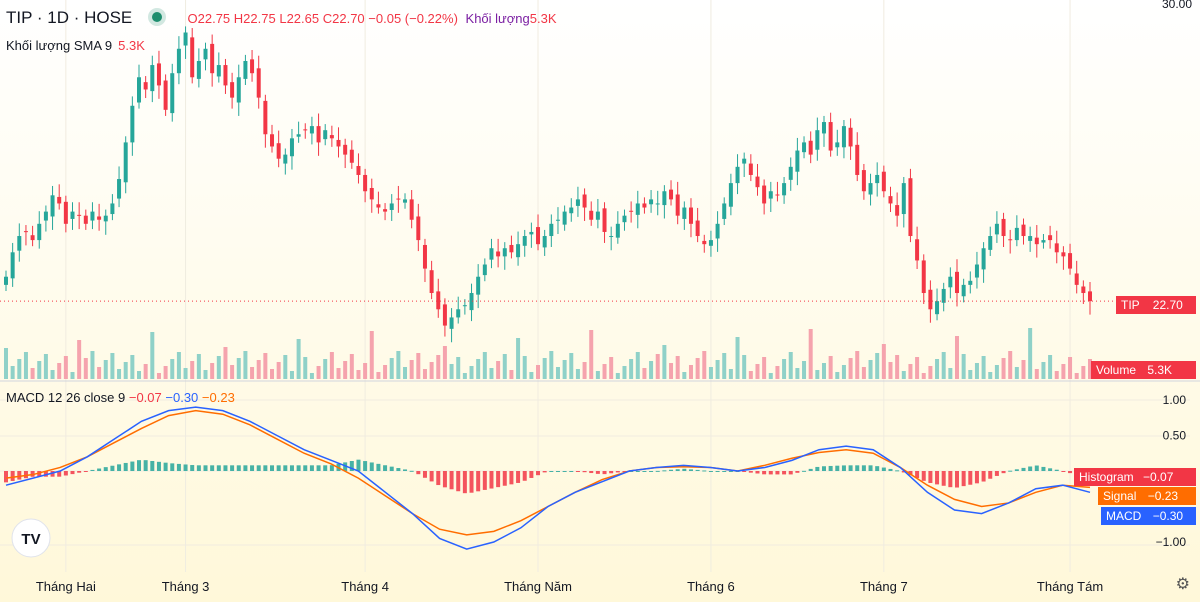 The height and width of the screenshot is (602, 1200). What do you see at coordinates (1158, 477) in the screenshot?
I see `histogram-tag-value: −0.07` at bounding box center [1158, 477].